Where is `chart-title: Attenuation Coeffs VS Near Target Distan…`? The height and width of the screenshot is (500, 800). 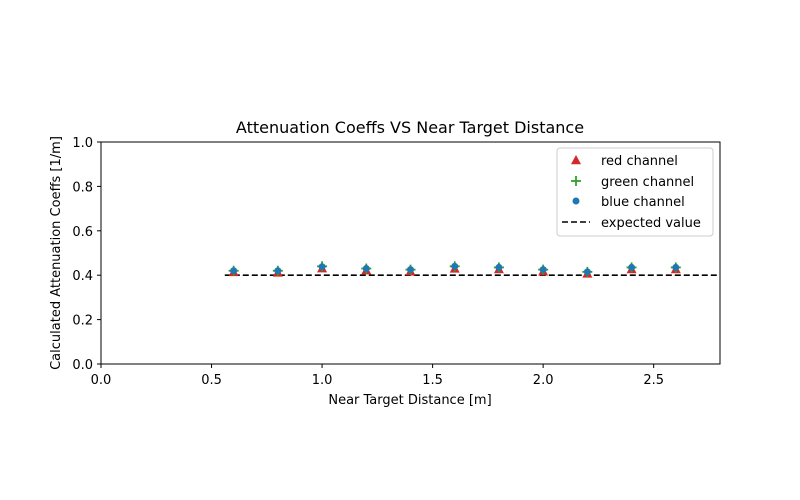 chart-title: Attenuation Coeffs VS Near Target Distan… is located at coordinates (410, 127).